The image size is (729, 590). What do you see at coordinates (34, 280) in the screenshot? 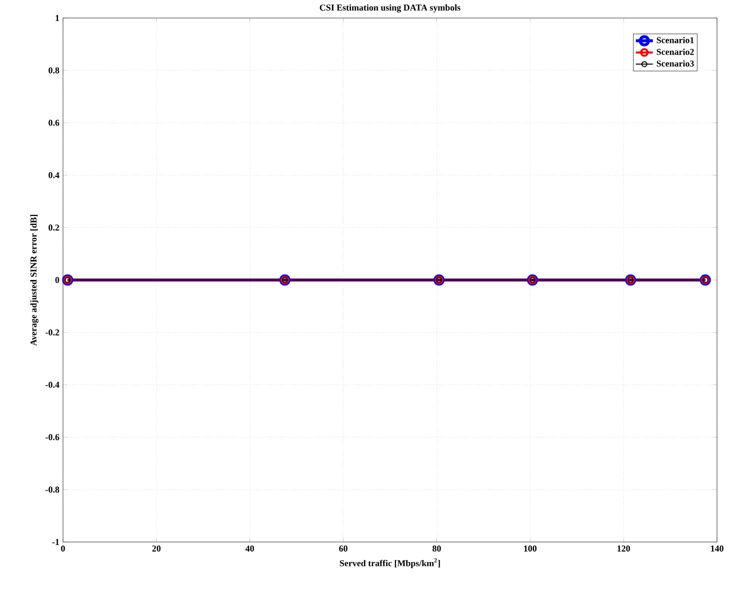
I see `y-axis-title: Average adjusted SINR error [dB]` at bounding box center [34, 280].